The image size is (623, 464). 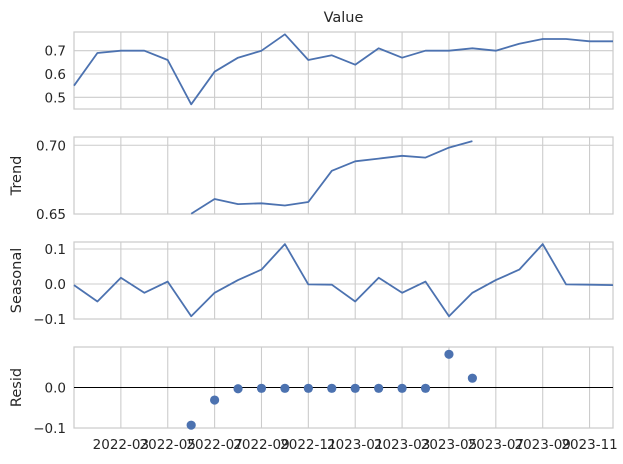 I want to click on x-tick-label: 2022-05, so click(x=168, y=445).